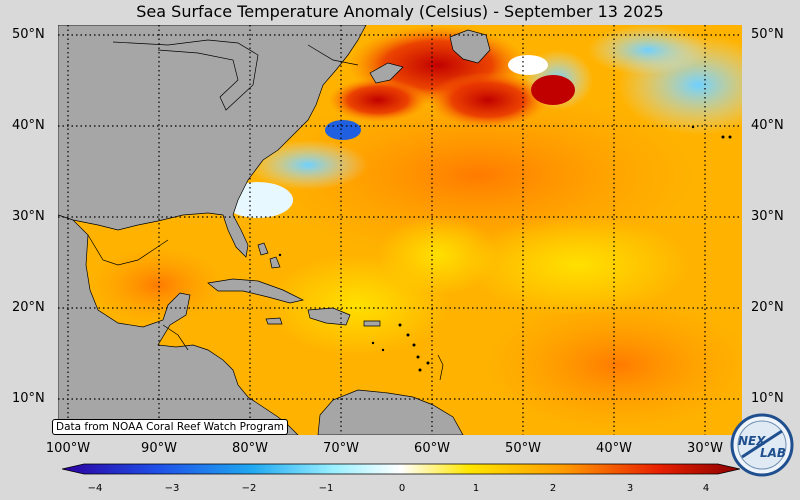 This screenshot has height=500, width=800. I want to click on colorbar-tick: −3, so click(172, 488).